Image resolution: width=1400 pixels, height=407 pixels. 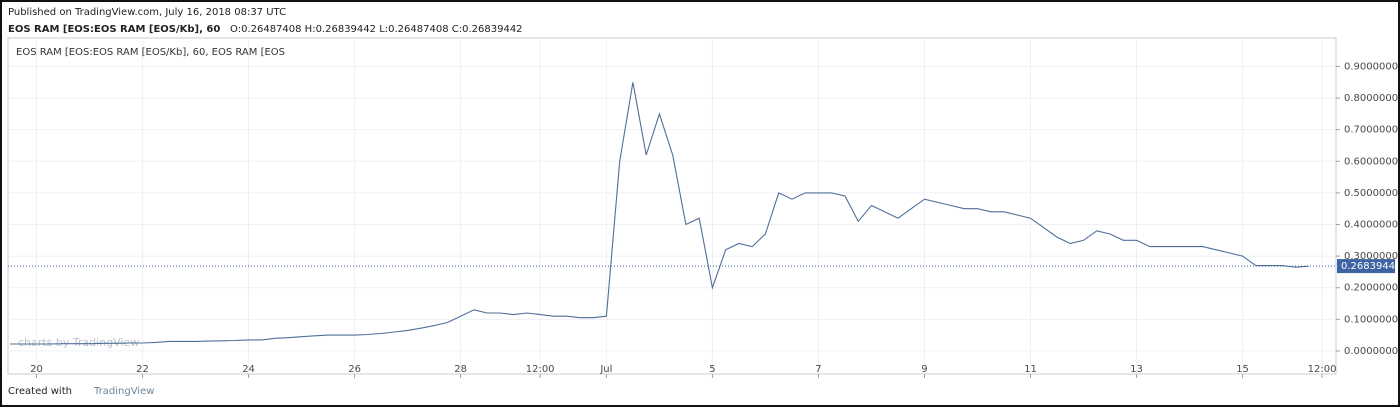 I want to click on x-tick-label: 15, so click(x=1242, y=369).